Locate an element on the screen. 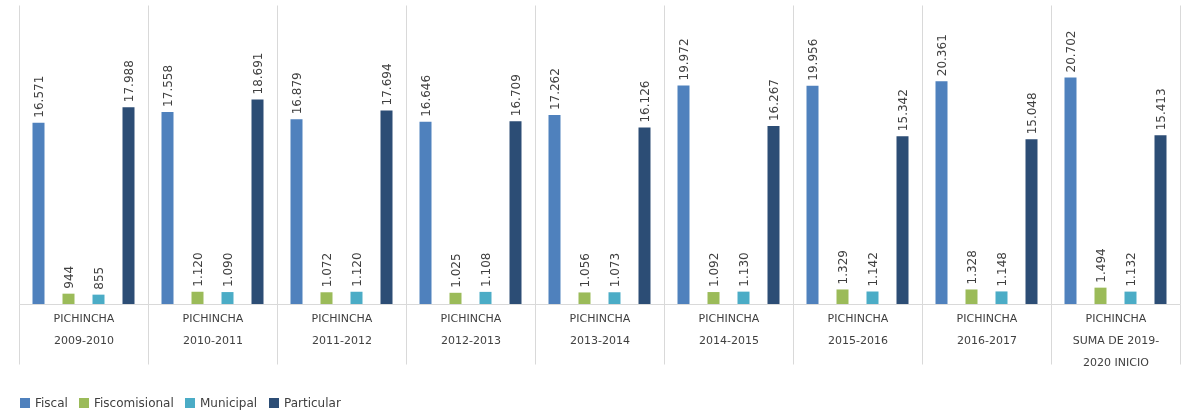 This screenshot has width=1193, height=414. data-label: 1.092 is located at coordinates (713, 270).